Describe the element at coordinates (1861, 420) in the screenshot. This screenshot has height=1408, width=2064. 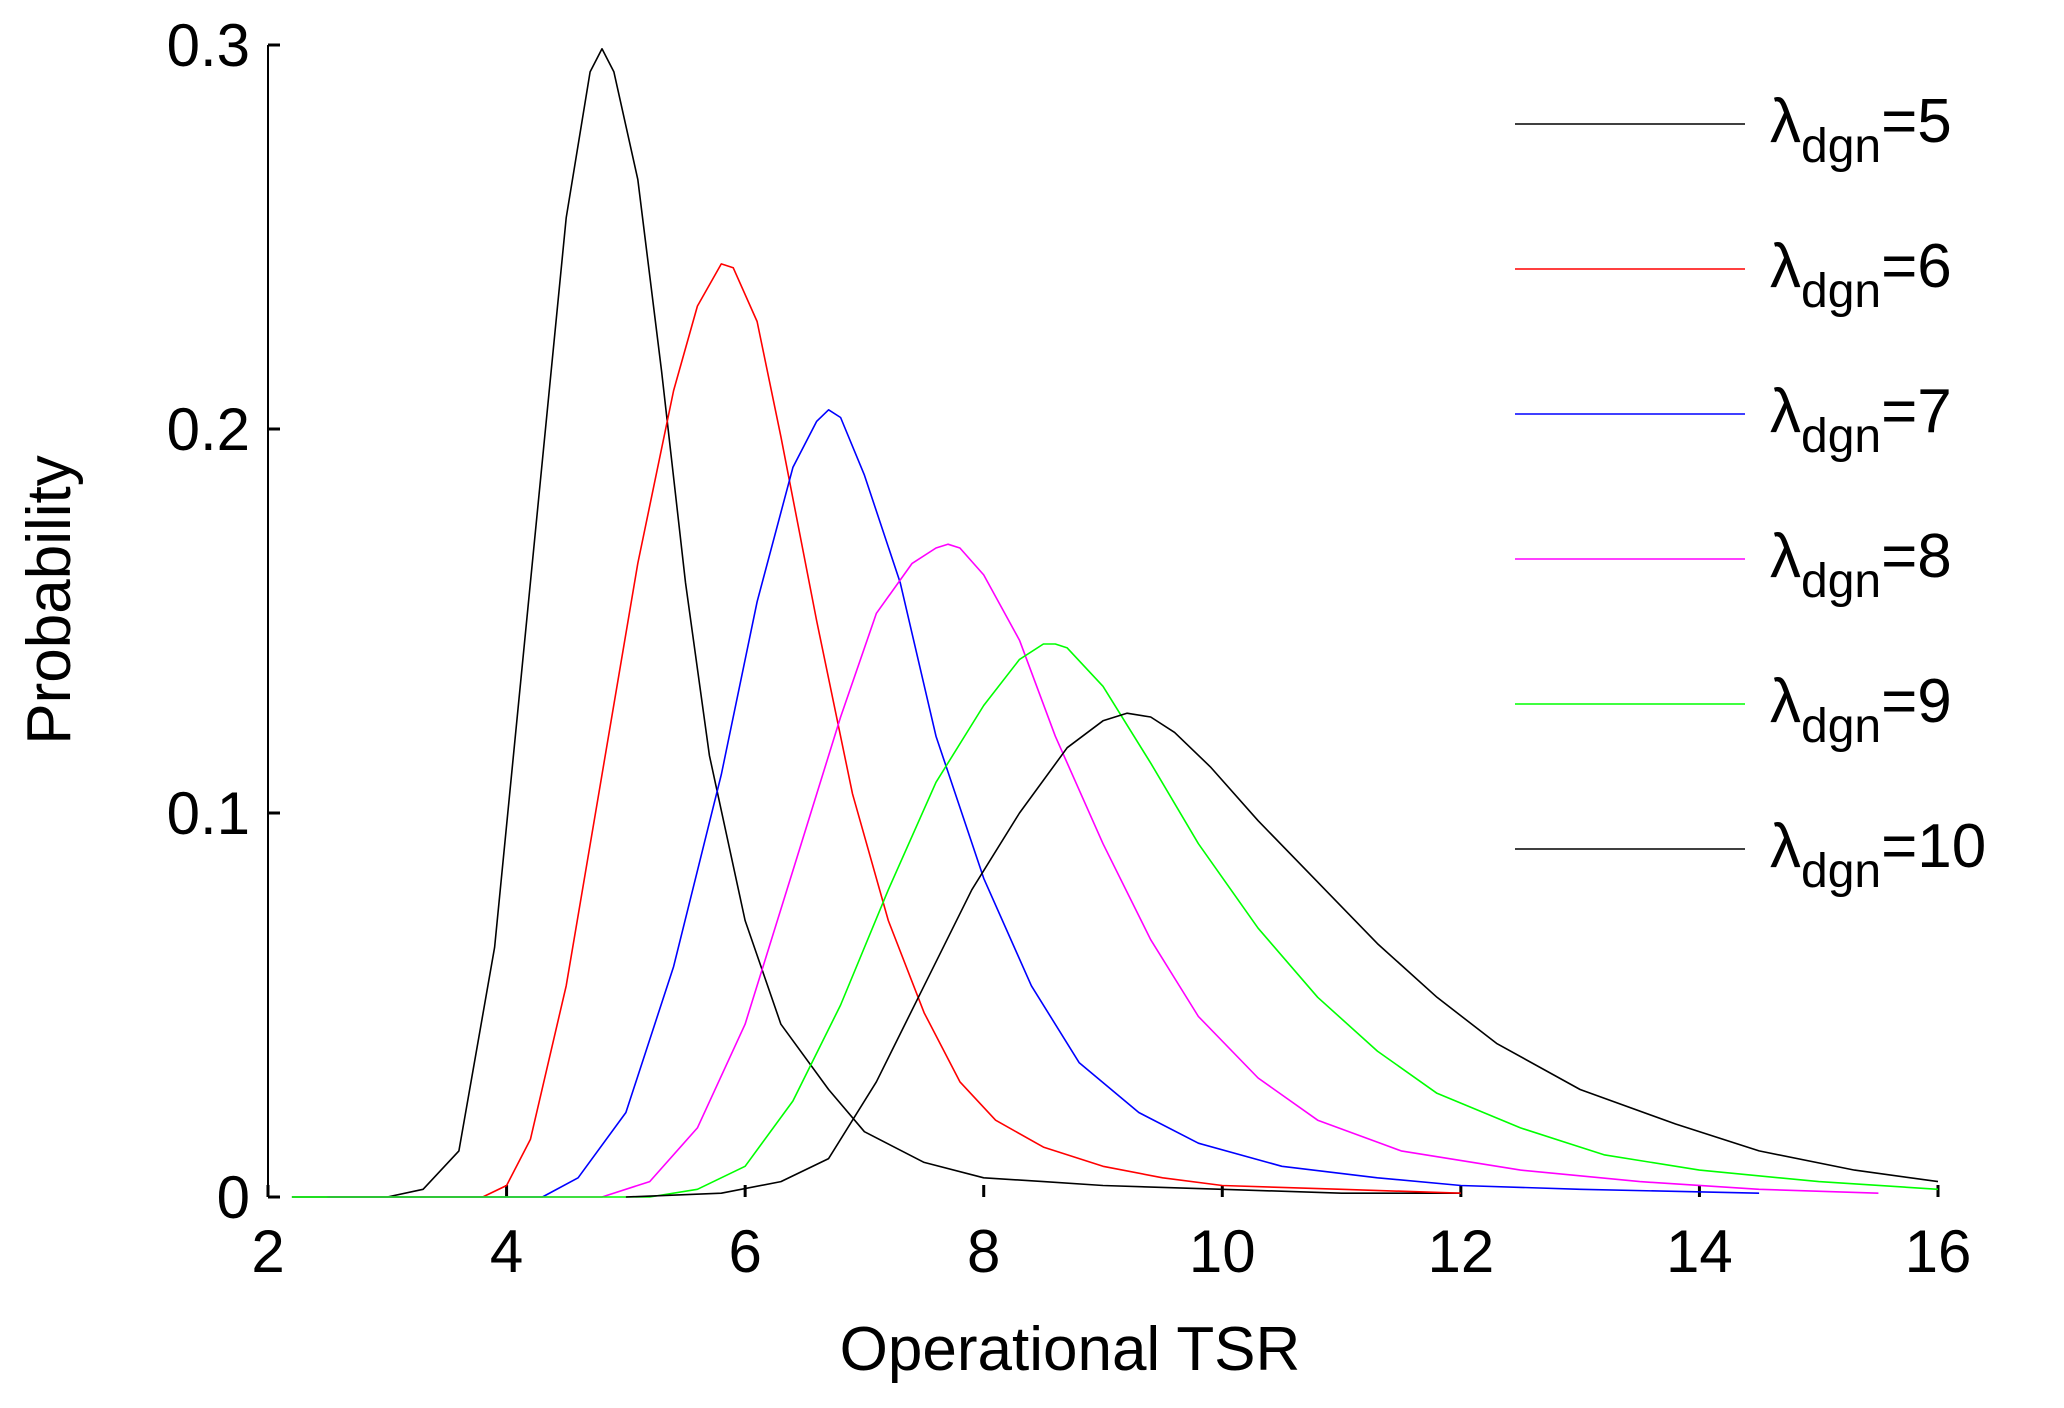
I see `legend-label-3: λdgn=7` at that location.